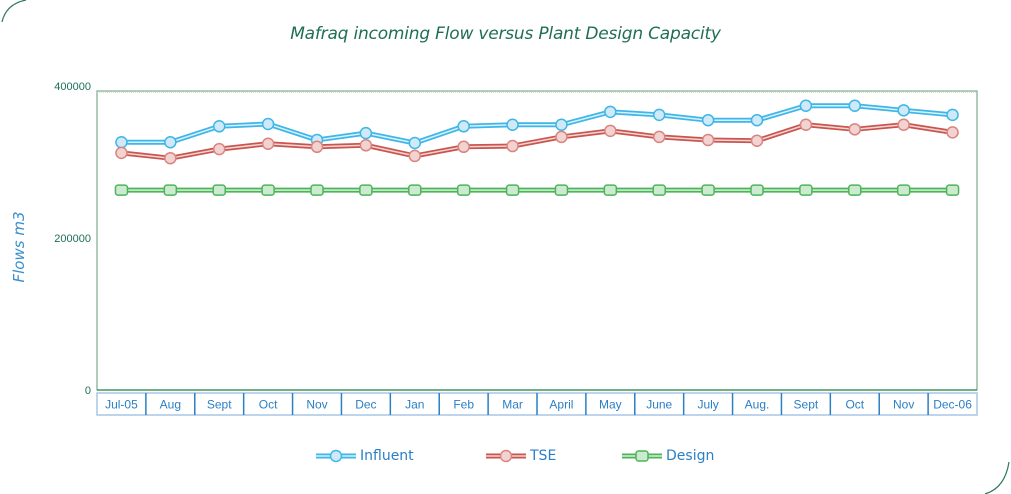  I want to click on legend-tse-swatch-icon, so click(506, 456).